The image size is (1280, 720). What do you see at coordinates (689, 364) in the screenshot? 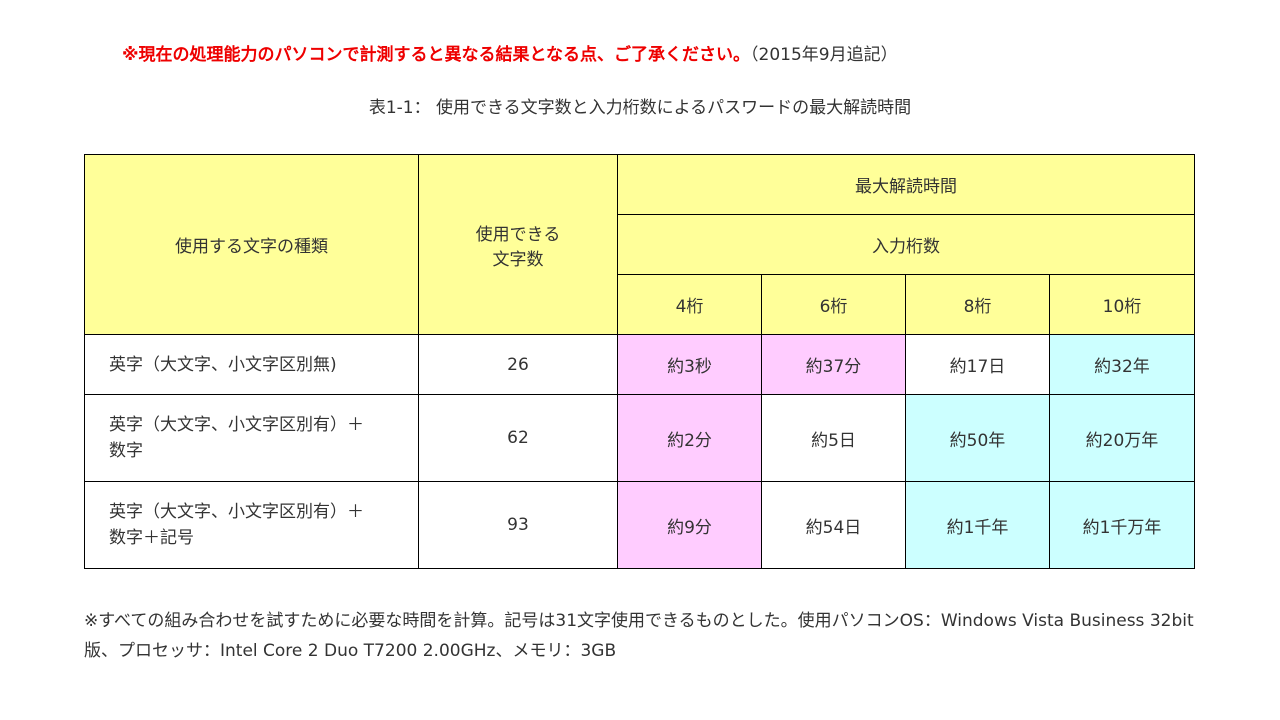
I see `row-time-4: 約3秒` at bounding box center [689, 364].